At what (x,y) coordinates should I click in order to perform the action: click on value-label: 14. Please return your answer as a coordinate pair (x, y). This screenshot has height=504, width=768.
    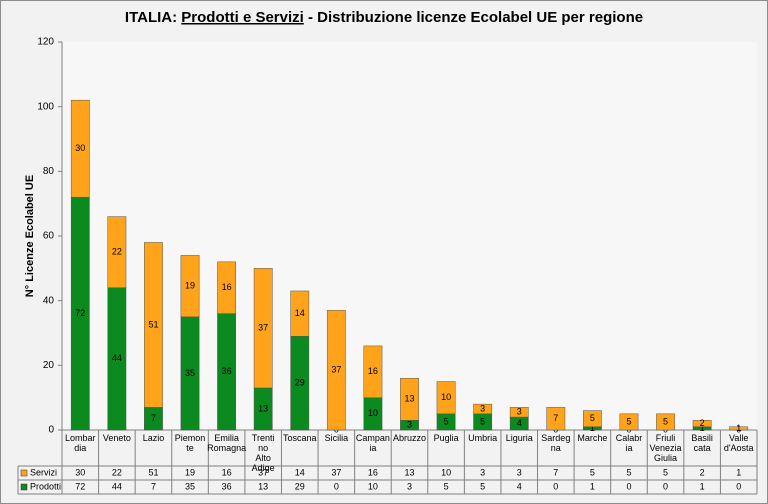
    Looking at the image, I should click on (300, 313).